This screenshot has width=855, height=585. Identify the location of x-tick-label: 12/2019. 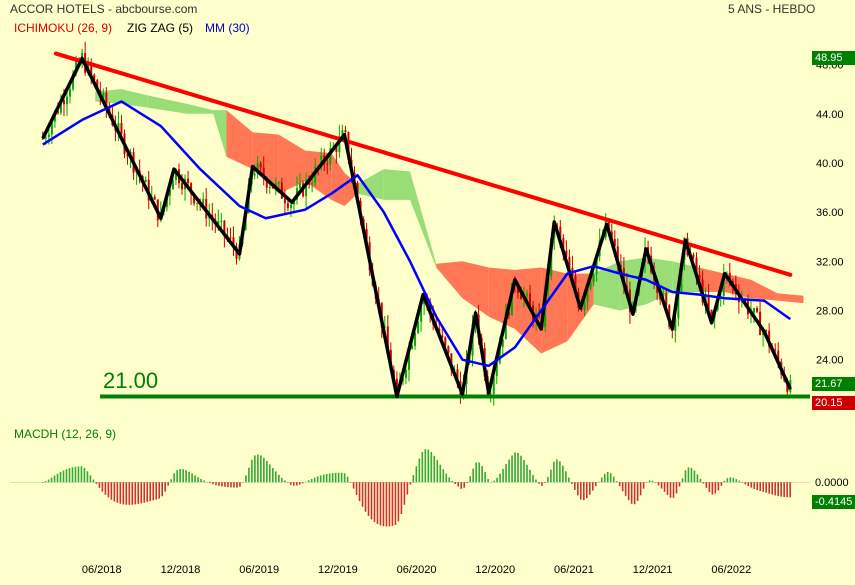
(338, 570).